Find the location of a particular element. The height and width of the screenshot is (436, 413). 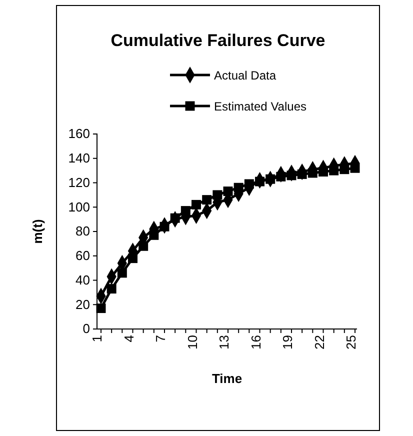

legend-label: Actual Data is located at coordinates (245, 75).